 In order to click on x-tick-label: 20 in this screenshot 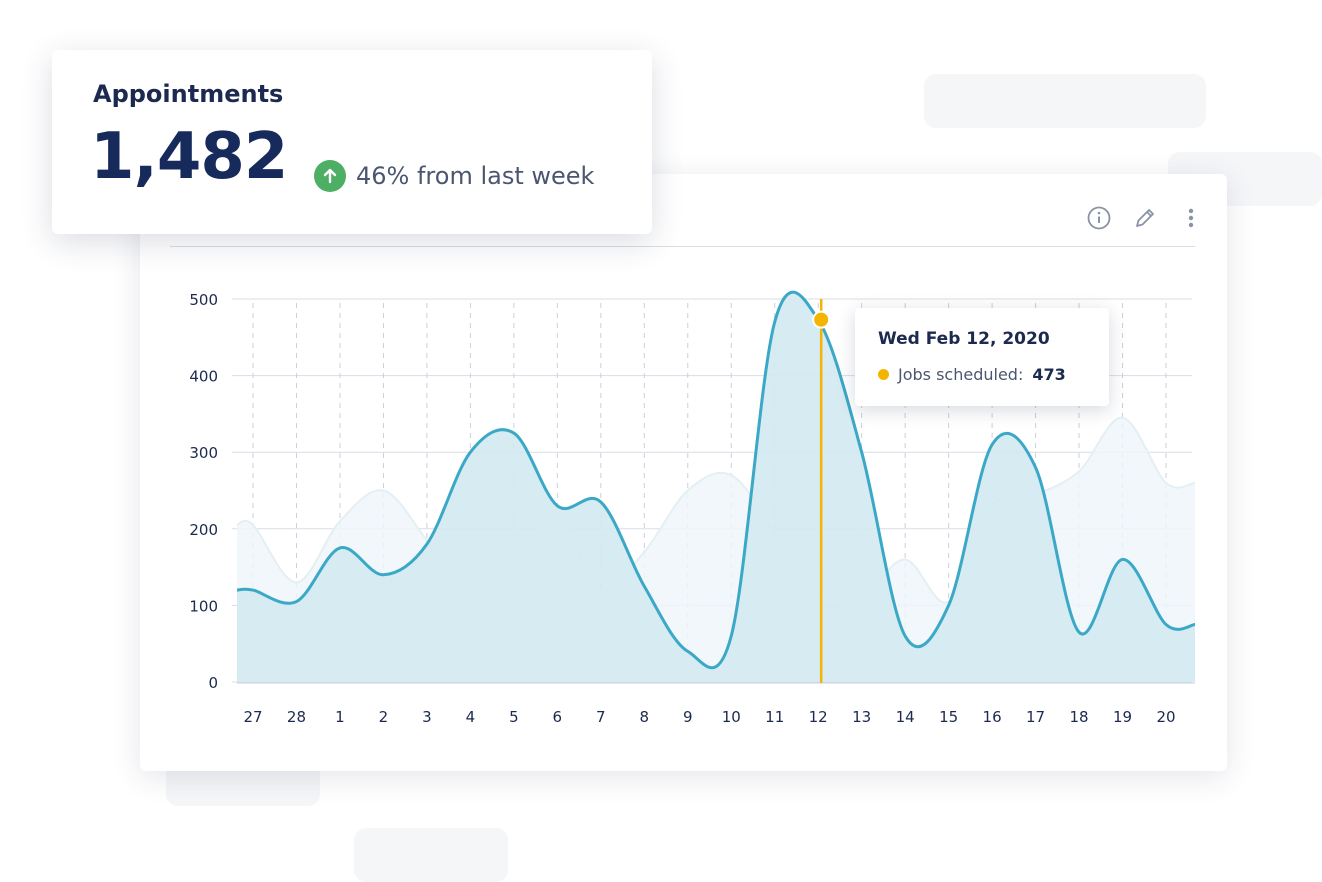, I will do `click(1165, 717)`.